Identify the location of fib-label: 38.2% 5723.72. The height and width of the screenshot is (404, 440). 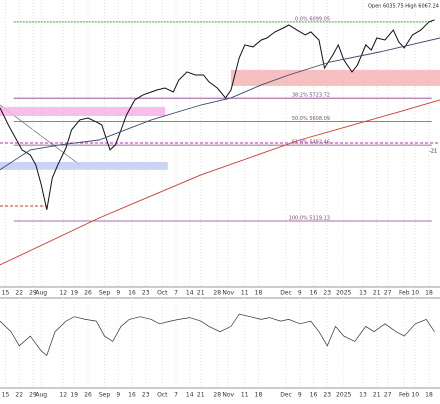
(311, 96).